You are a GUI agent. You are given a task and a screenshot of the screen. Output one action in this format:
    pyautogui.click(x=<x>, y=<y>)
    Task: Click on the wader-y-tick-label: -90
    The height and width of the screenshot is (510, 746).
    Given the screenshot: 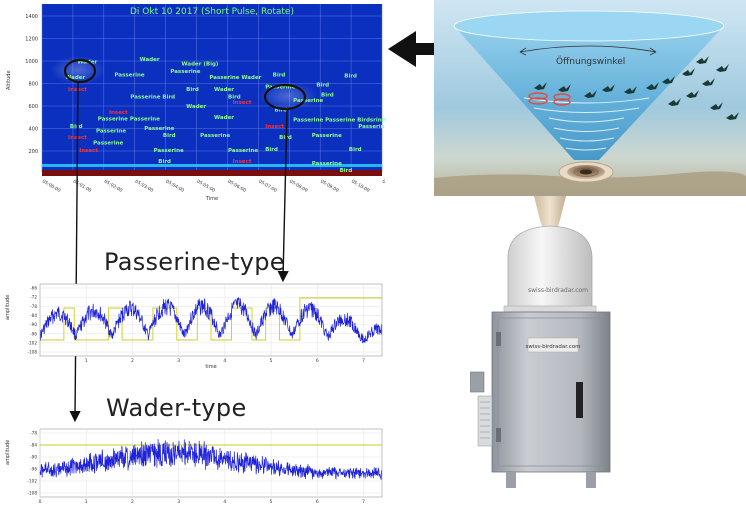 What is the action you would take?
    pyautogui.click(x=33, y=457)
    